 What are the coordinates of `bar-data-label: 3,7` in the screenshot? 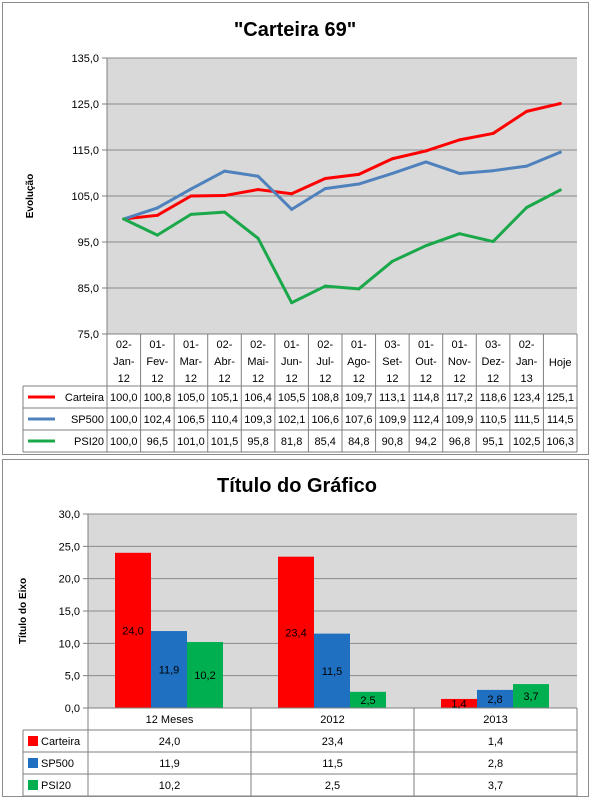 It's located at (530, 697).